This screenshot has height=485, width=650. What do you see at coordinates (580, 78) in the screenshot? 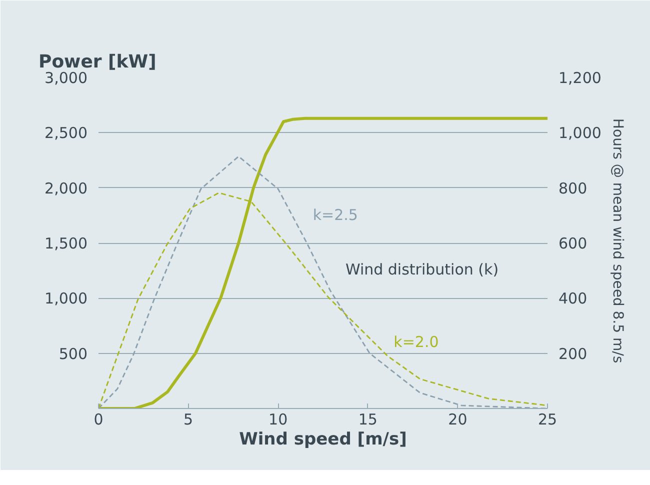
I see `y2-tick-label: 1,200` at bounding box center [580, 78].